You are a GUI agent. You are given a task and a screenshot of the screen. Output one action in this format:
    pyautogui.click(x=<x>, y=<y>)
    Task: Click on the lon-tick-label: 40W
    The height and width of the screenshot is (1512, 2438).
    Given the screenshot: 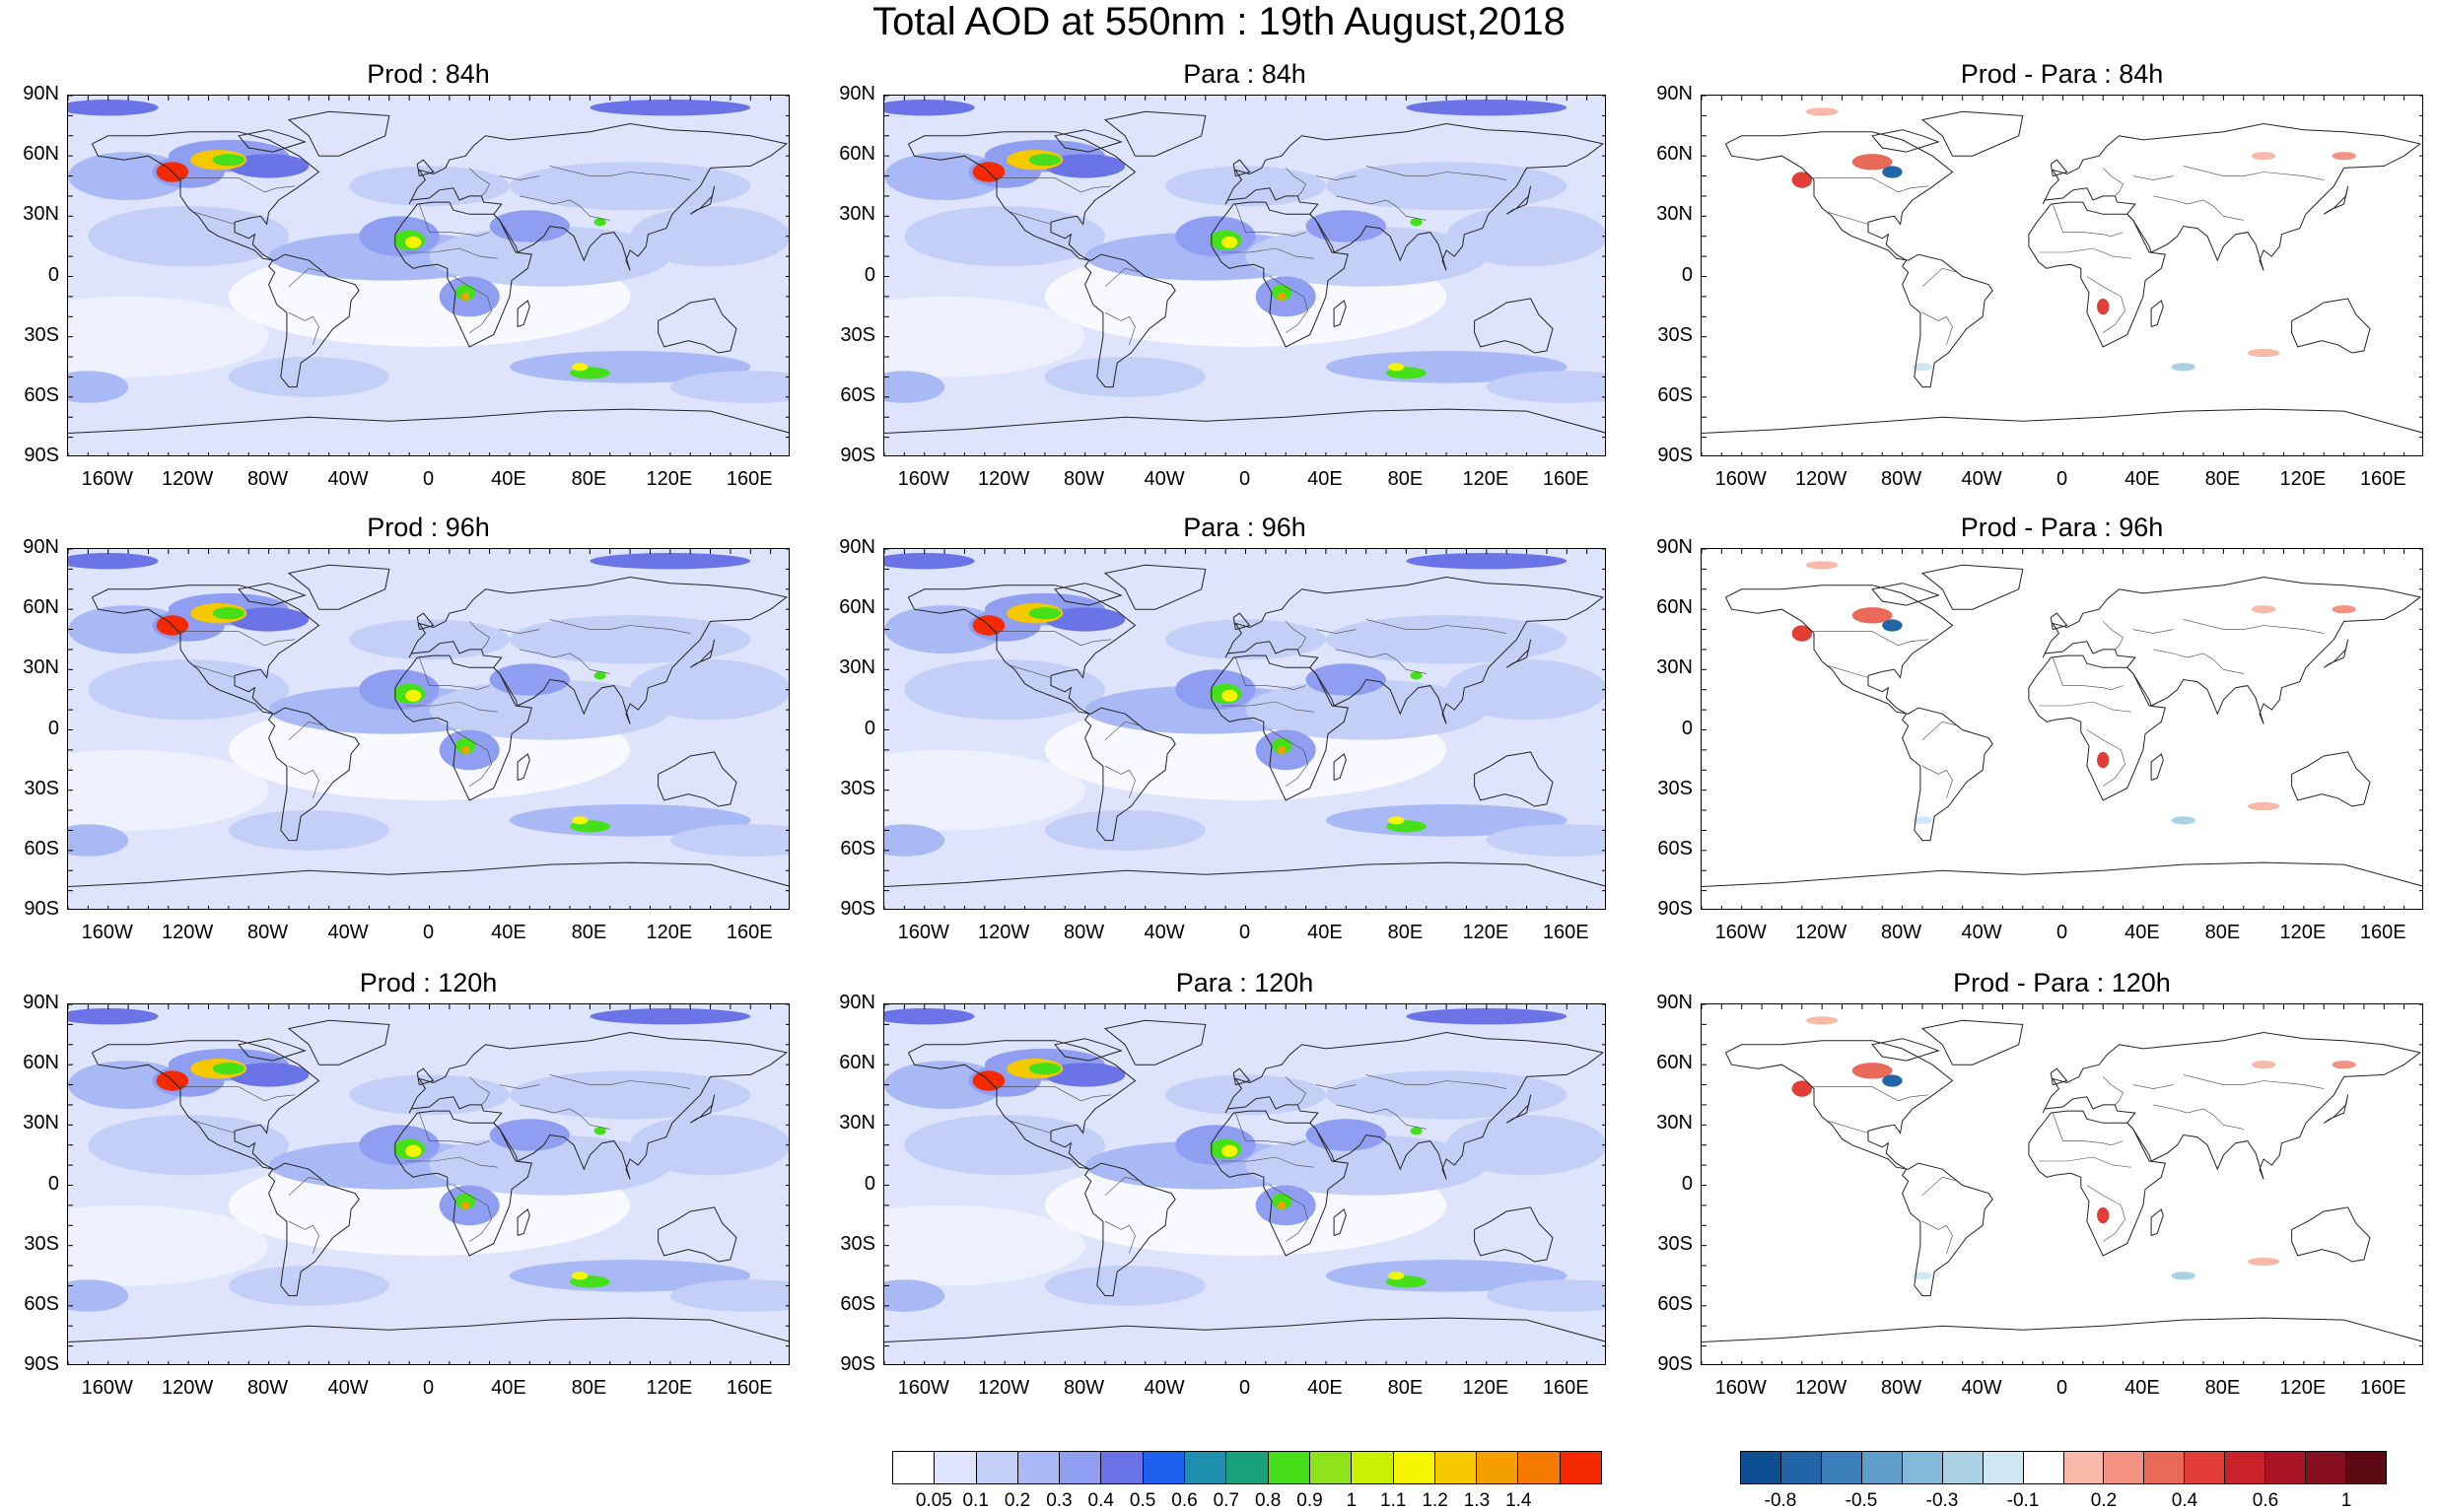 What is the action you would take?
    pyautogui.click(x=348, y=933)
    